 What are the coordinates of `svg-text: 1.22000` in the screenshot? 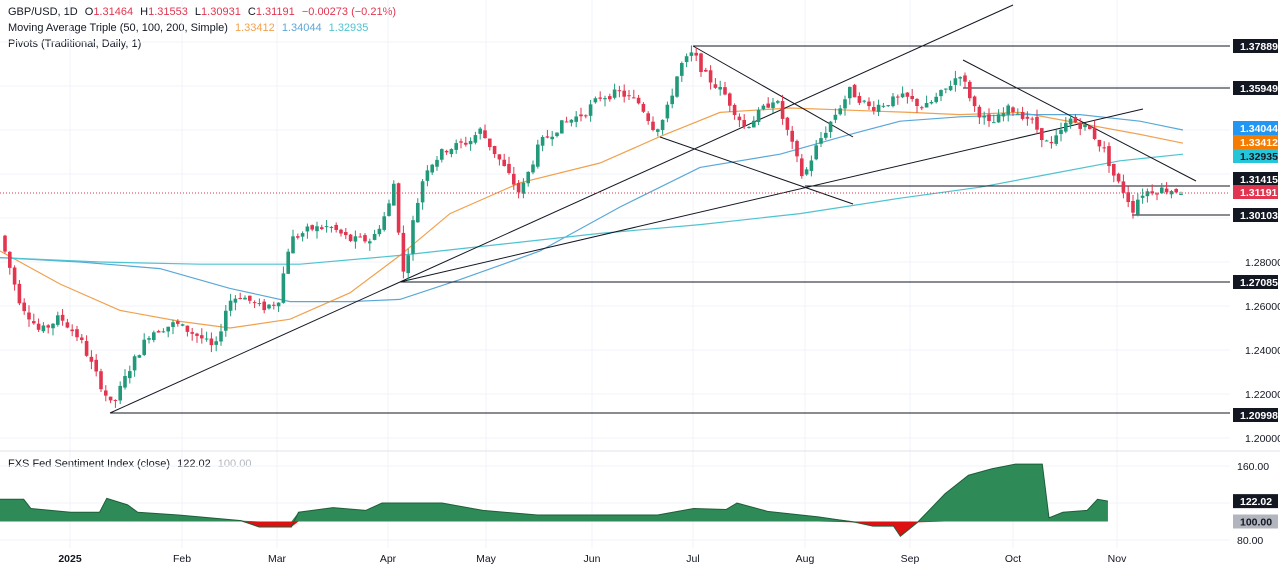 It's located at (1262, 395).